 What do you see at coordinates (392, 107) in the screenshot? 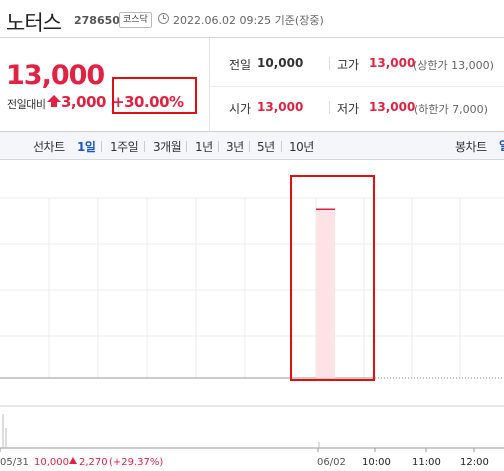
I see `low-value: 13,000` at bounding box center [392, 107].